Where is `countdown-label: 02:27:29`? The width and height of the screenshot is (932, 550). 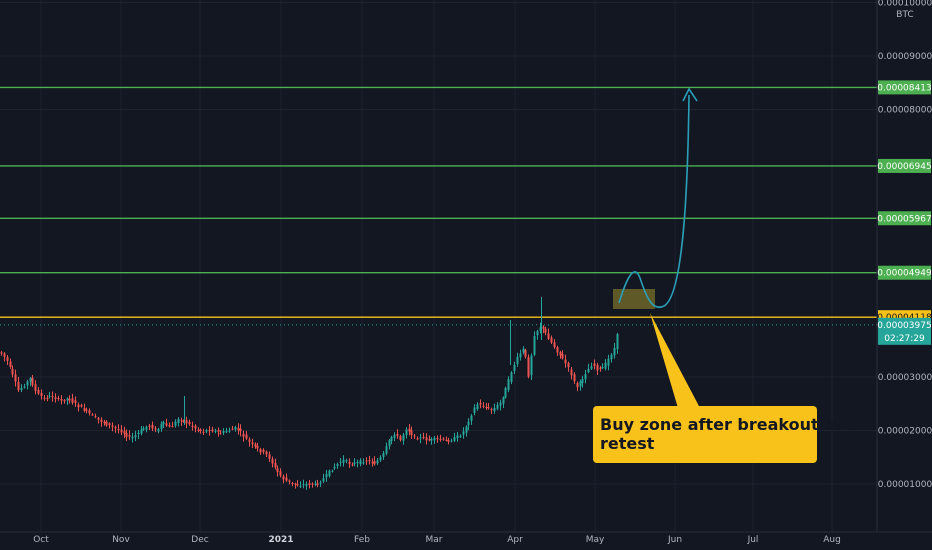
countdown-label: 02:27:29 is located at coordinates (904, 339).